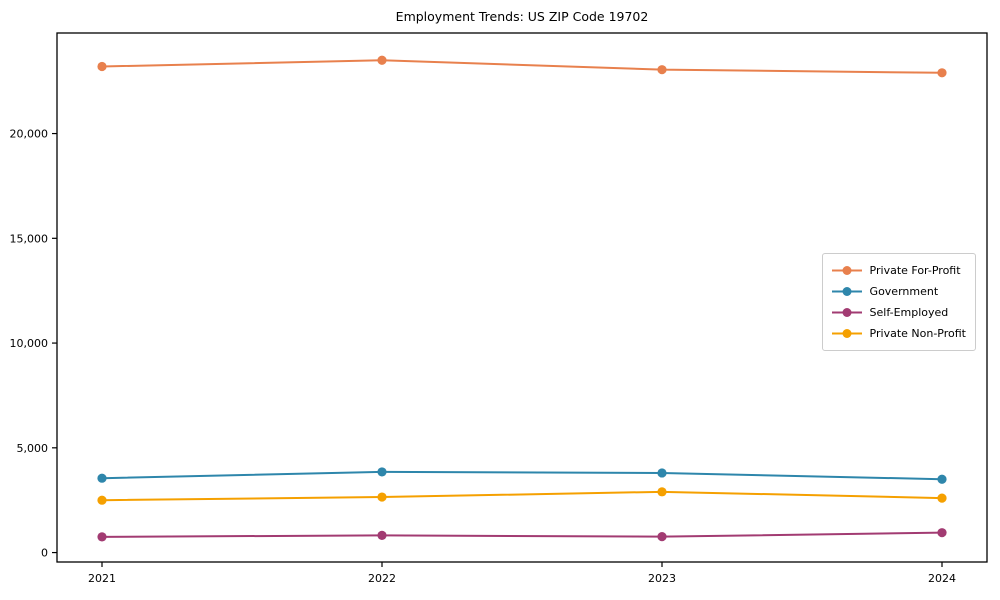 The height and width of the screenshot is (600, 1000). I want to click on legend-label: Private For-Profit, so click(915, 270).